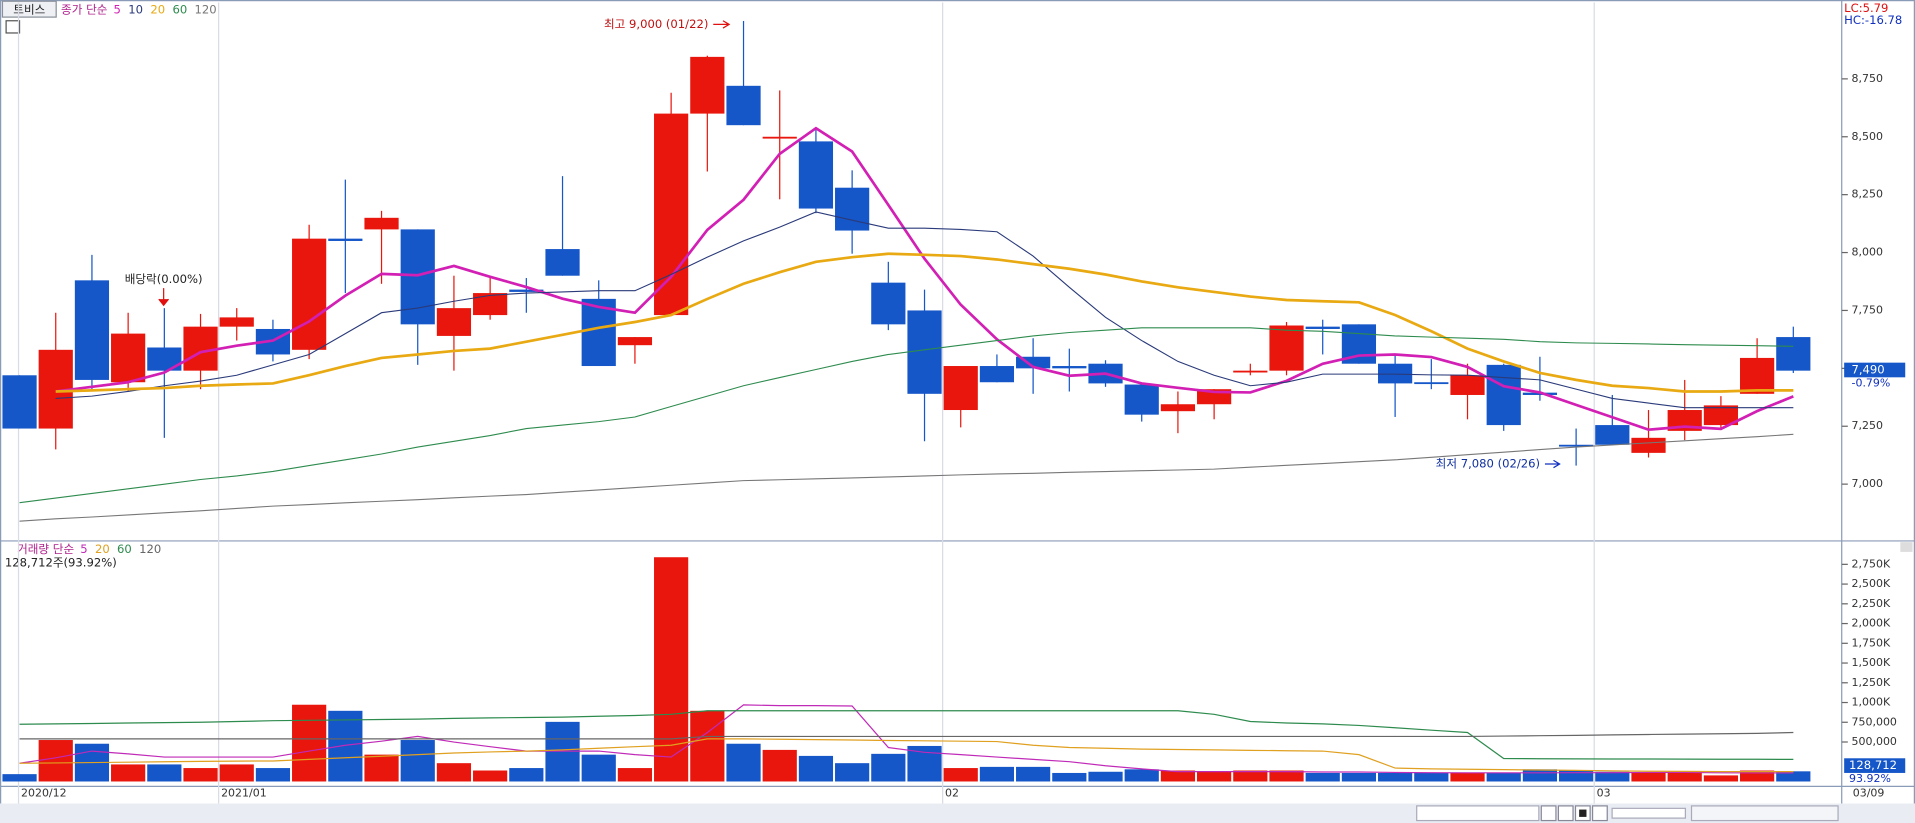 The width and height of the screenshot is (1915, 823). Describe the element at coordinates (44, 793) in the screenshot. I see `x-tick-label: 2020/12` at that location.